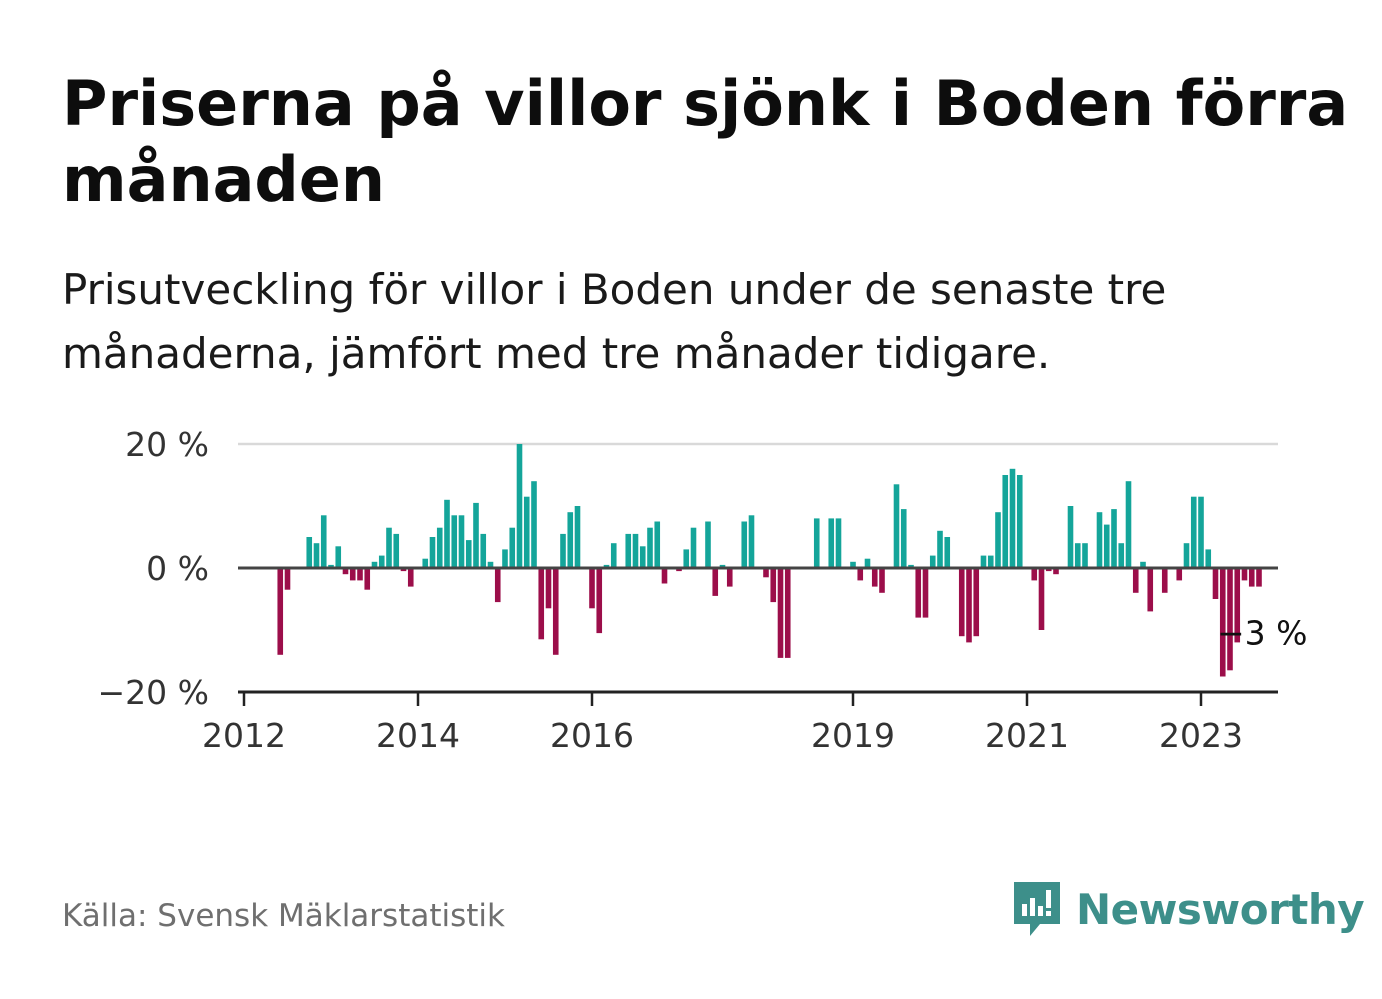 The width and height of the screenshot is (1382, 999). I want to click on last-value-label: −3 %, so click(1262, 633).